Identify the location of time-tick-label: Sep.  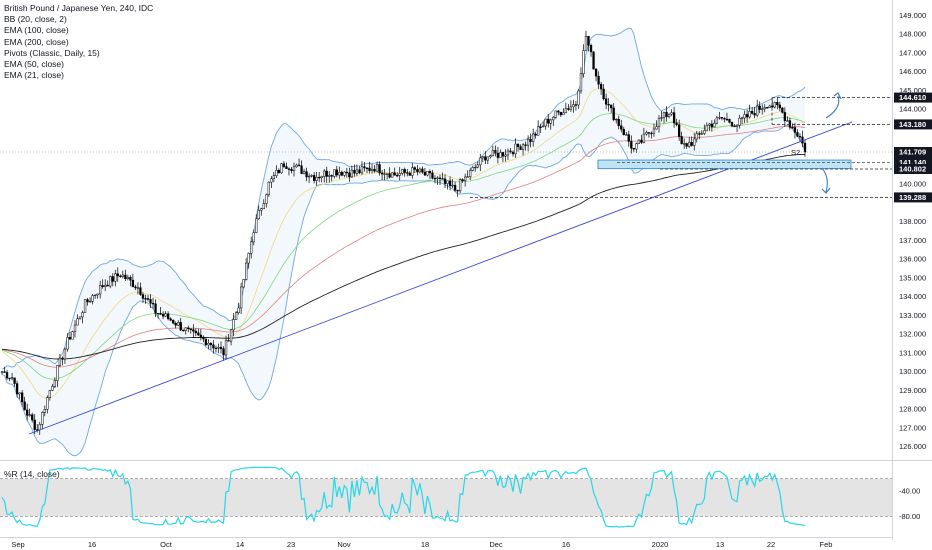
(17, 544).